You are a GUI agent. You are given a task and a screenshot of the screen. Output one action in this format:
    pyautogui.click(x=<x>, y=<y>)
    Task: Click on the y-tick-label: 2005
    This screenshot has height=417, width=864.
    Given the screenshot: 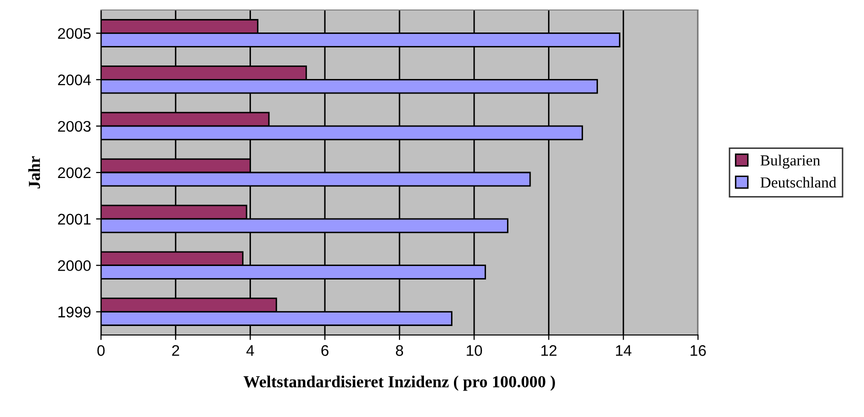 What is the action you would take?
    pyautogui.click(x=74, y=33)
    